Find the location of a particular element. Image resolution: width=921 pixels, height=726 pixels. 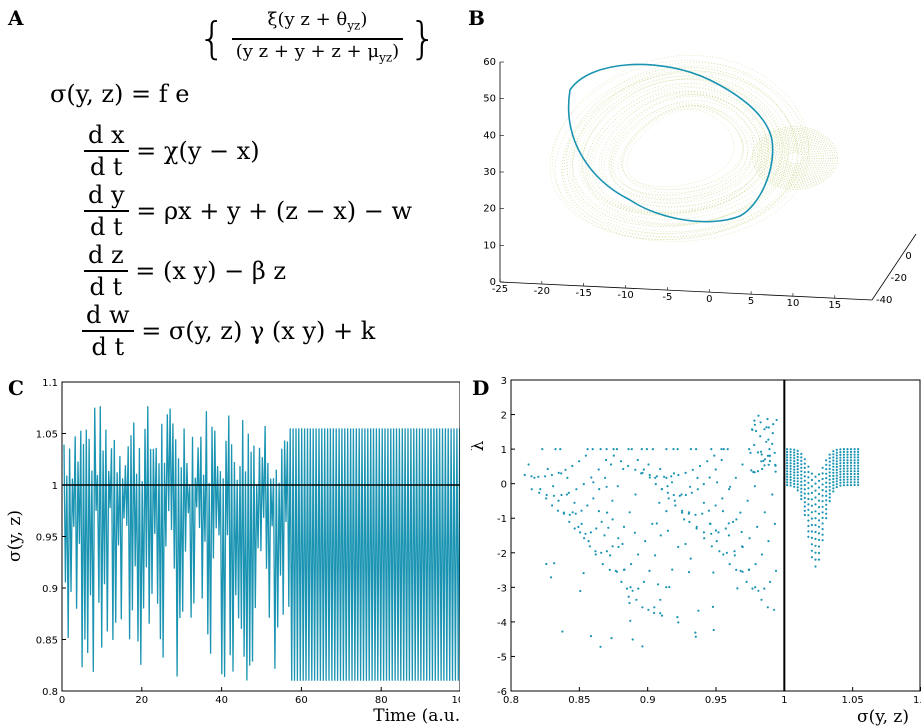

left-brace: { is located at coordinates (212, 39).